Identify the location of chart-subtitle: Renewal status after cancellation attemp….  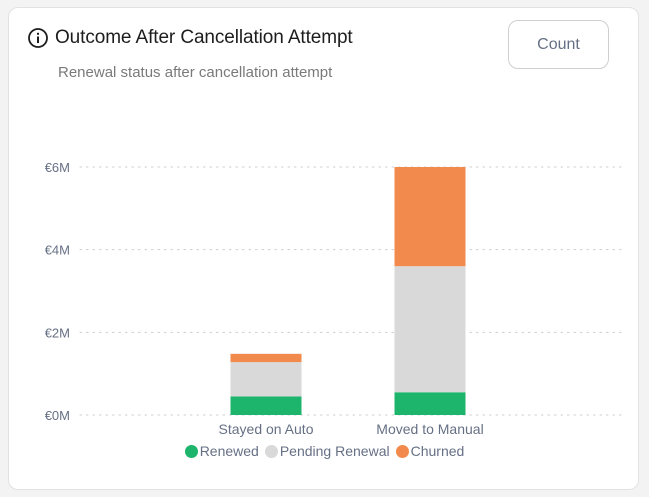
(195, 72).